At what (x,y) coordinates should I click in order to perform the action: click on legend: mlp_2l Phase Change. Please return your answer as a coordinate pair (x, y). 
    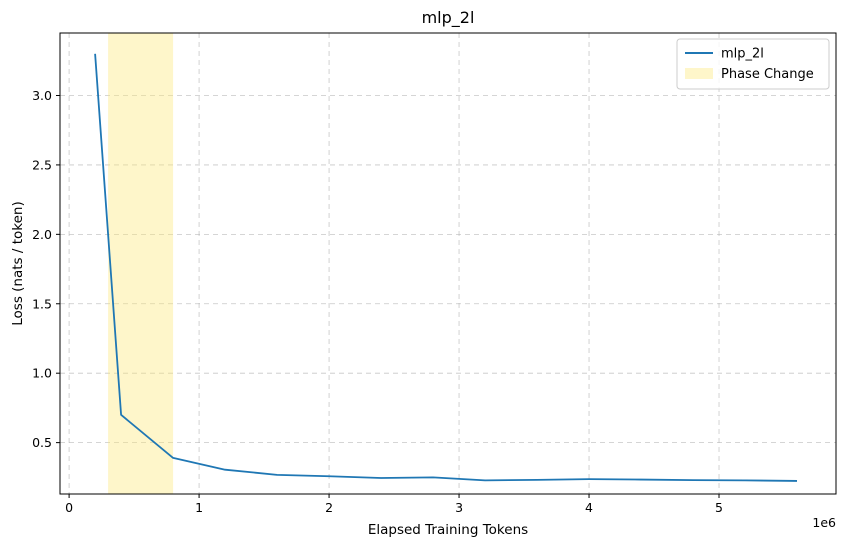
    Looking at the image, I should click on (753, 64).